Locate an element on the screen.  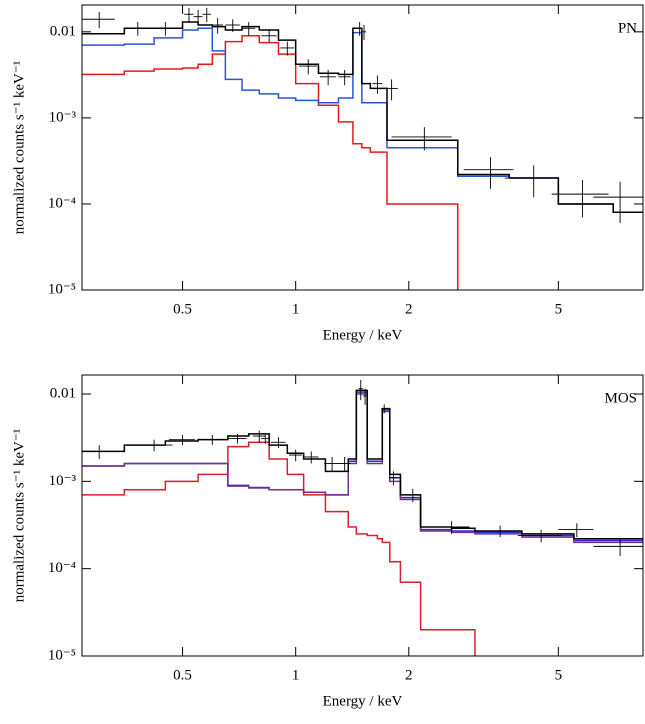
panel-annotation: MOS is located at coordinates (620, 398).